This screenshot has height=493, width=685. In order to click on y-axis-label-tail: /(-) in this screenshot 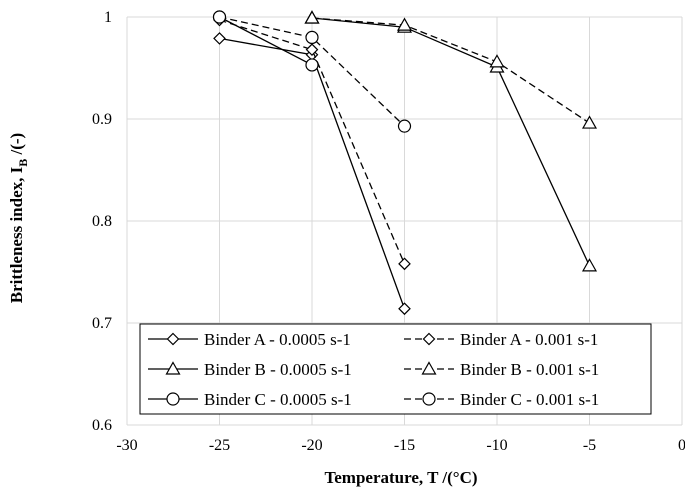, I will do `click(16, 146)`.